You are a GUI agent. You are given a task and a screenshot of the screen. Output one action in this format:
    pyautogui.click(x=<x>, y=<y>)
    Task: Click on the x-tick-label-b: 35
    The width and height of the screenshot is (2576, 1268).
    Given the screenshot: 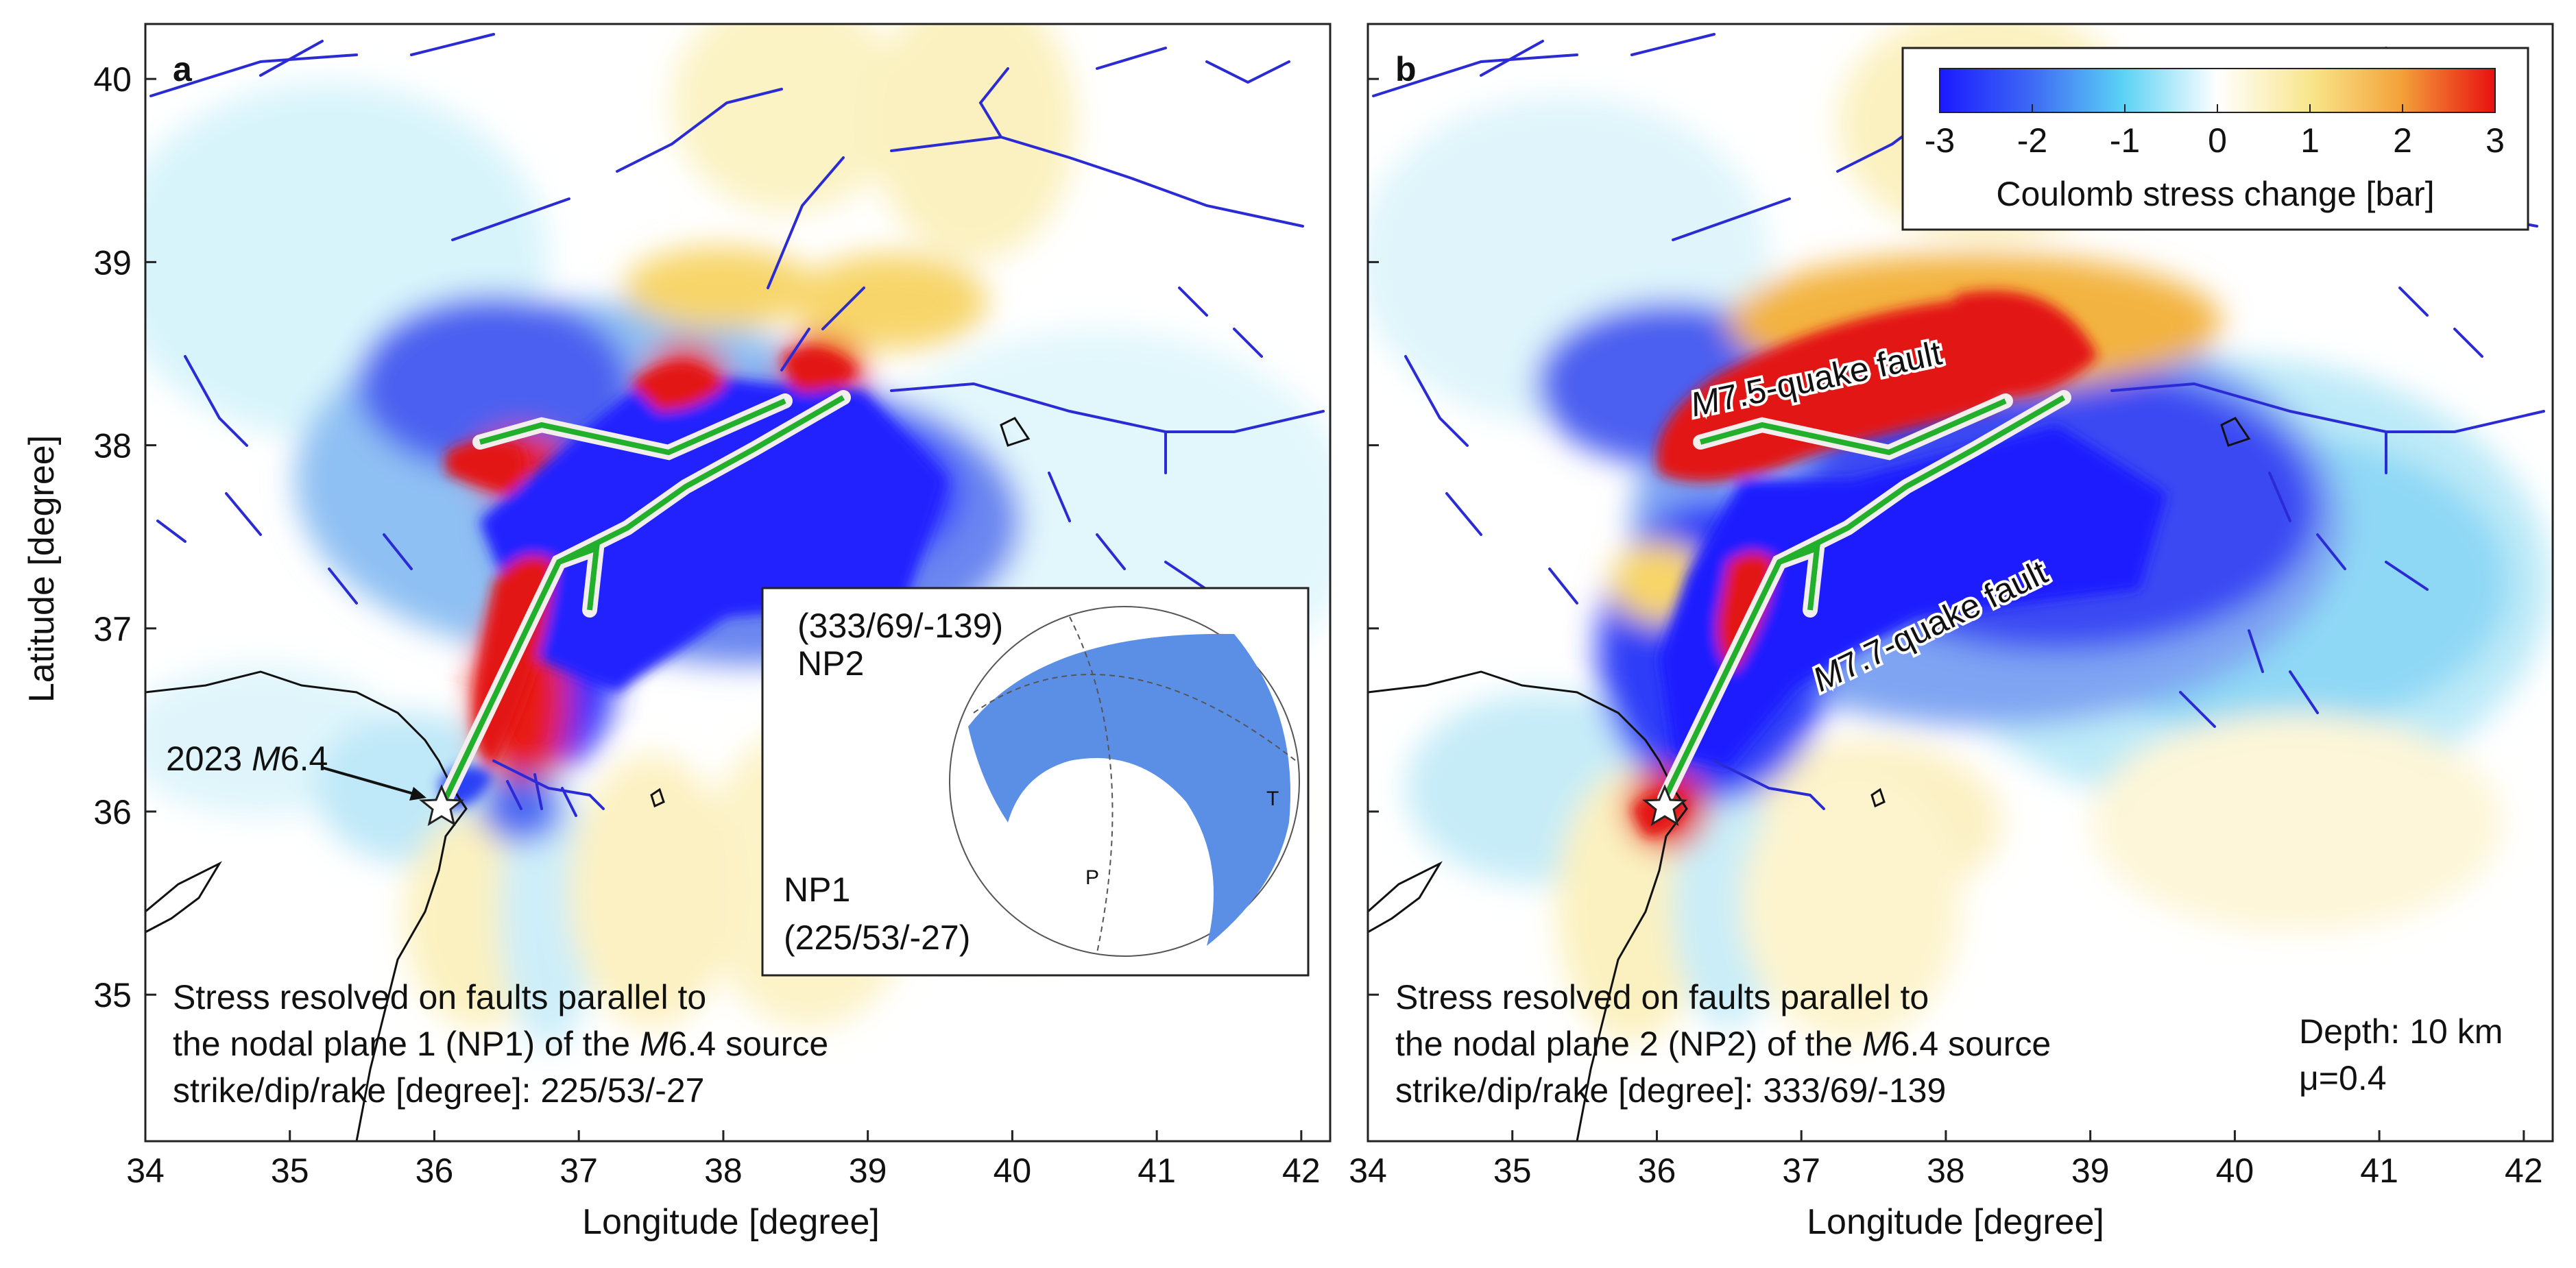 What is the action you would take?
    pyautogui.click(x=1513, y=1170)
    